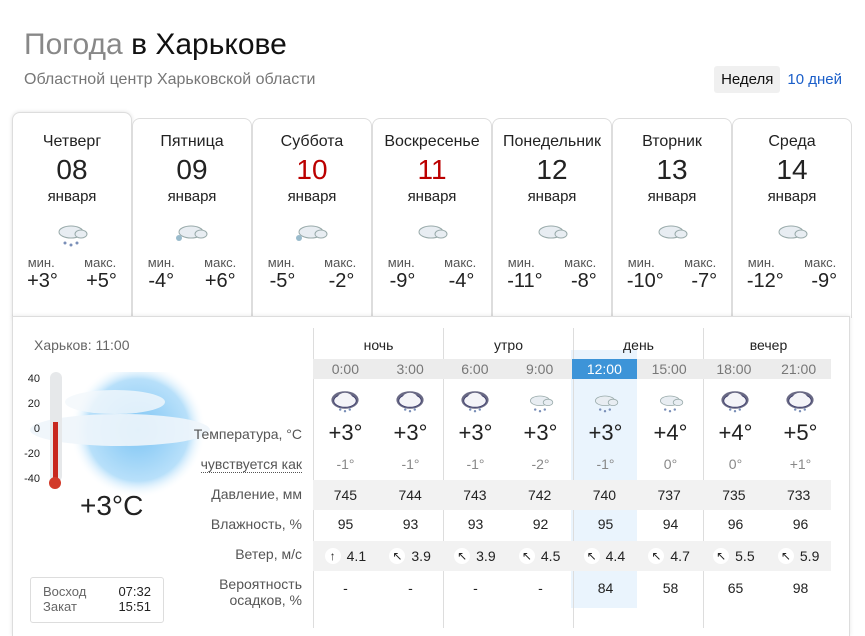  I want to click on weekday: Четверг, so click(72, 141).